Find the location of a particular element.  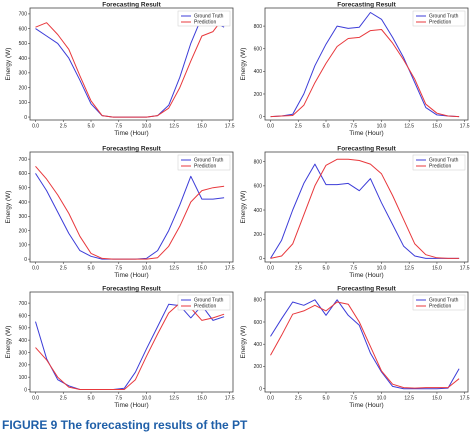

y-tick-label: 100 is located at coordinates (23, 103).